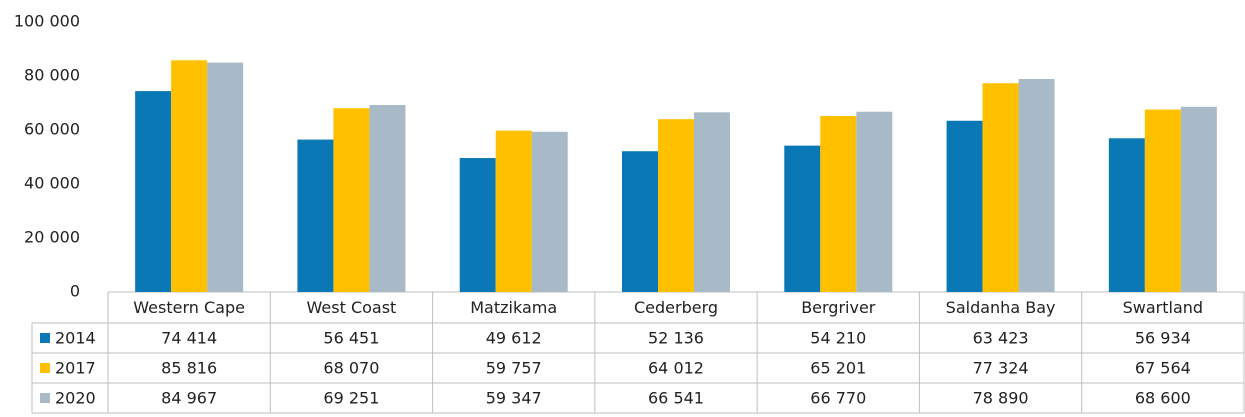  I want to click on table-cell: 64 012, so click(676, 368).